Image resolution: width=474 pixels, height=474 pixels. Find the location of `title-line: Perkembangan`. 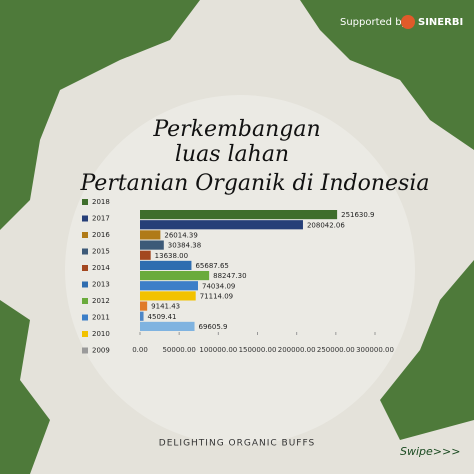

title-line: Perkembangan is located at coordinates (236, 129).